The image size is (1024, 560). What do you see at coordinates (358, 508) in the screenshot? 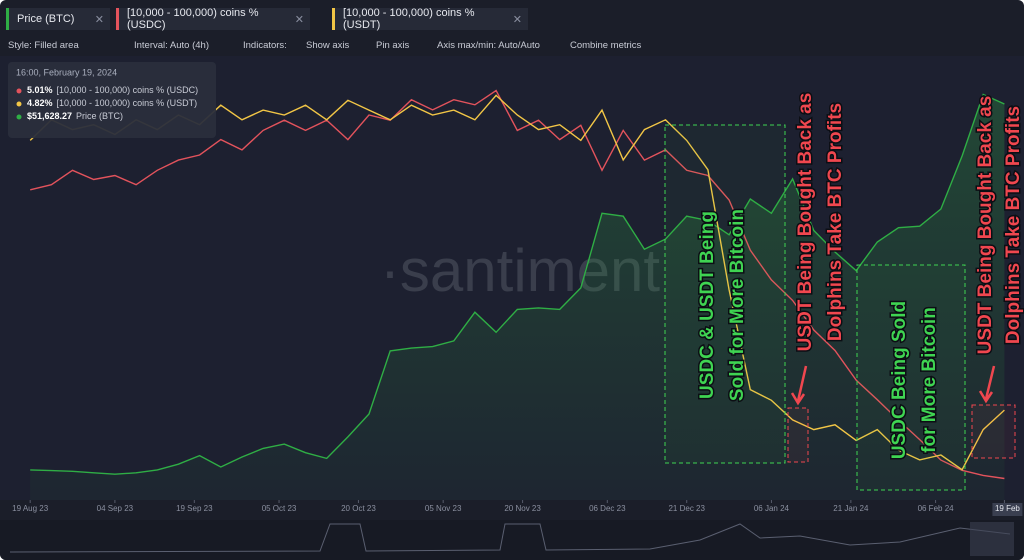
I see `x-tick-label: 20 Oct 23` at bounding box center [358, 508].